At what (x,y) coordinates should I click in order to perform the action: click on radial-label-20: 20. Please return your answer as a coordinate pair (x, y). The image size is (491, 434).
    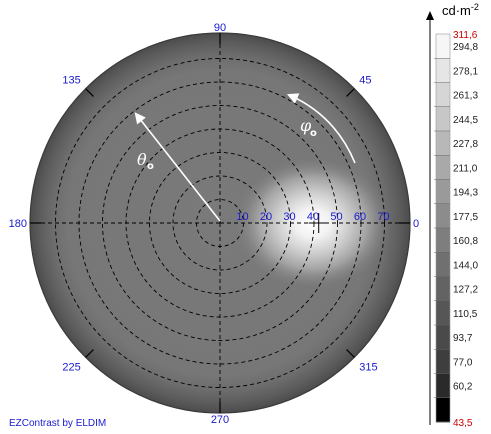
    Looking at the image, I should click on (266, 217).